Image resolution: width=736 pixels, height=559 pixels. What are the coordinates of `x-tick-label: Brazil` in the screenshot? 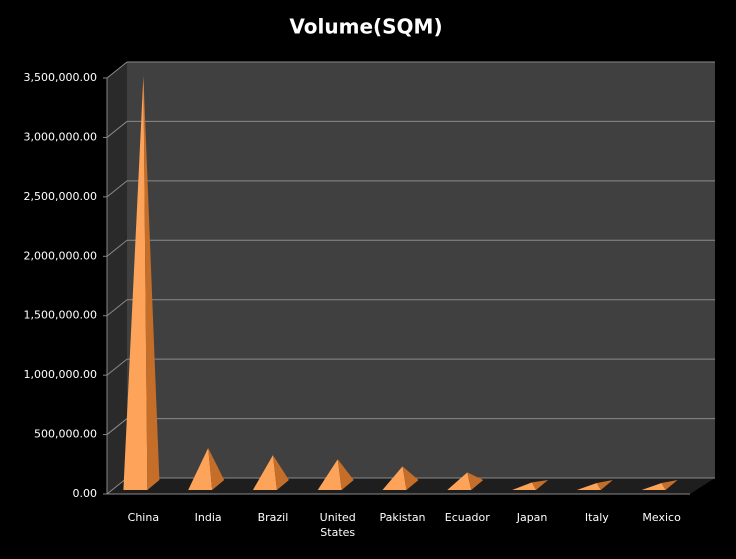 It's located at (273, 517).